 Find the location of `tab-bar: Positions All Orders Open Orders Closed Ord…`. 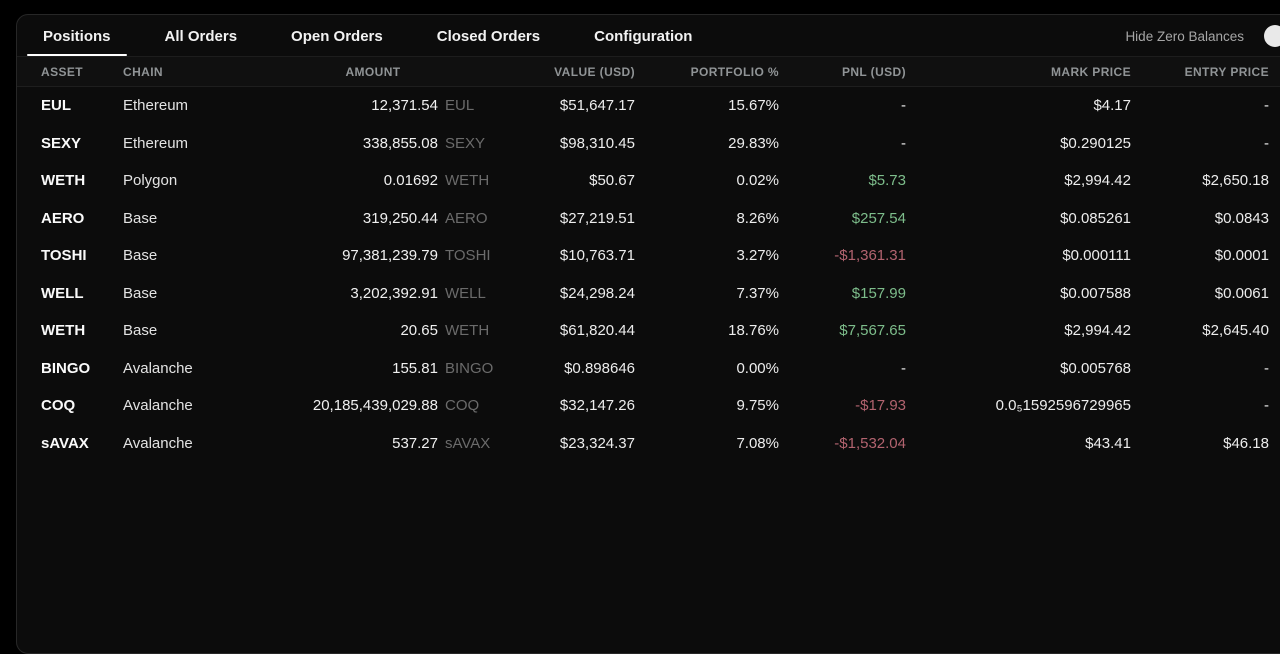

tab-bar: Positions All Orders Open Orders Closed Ord… is located at coordinates (648, 36).